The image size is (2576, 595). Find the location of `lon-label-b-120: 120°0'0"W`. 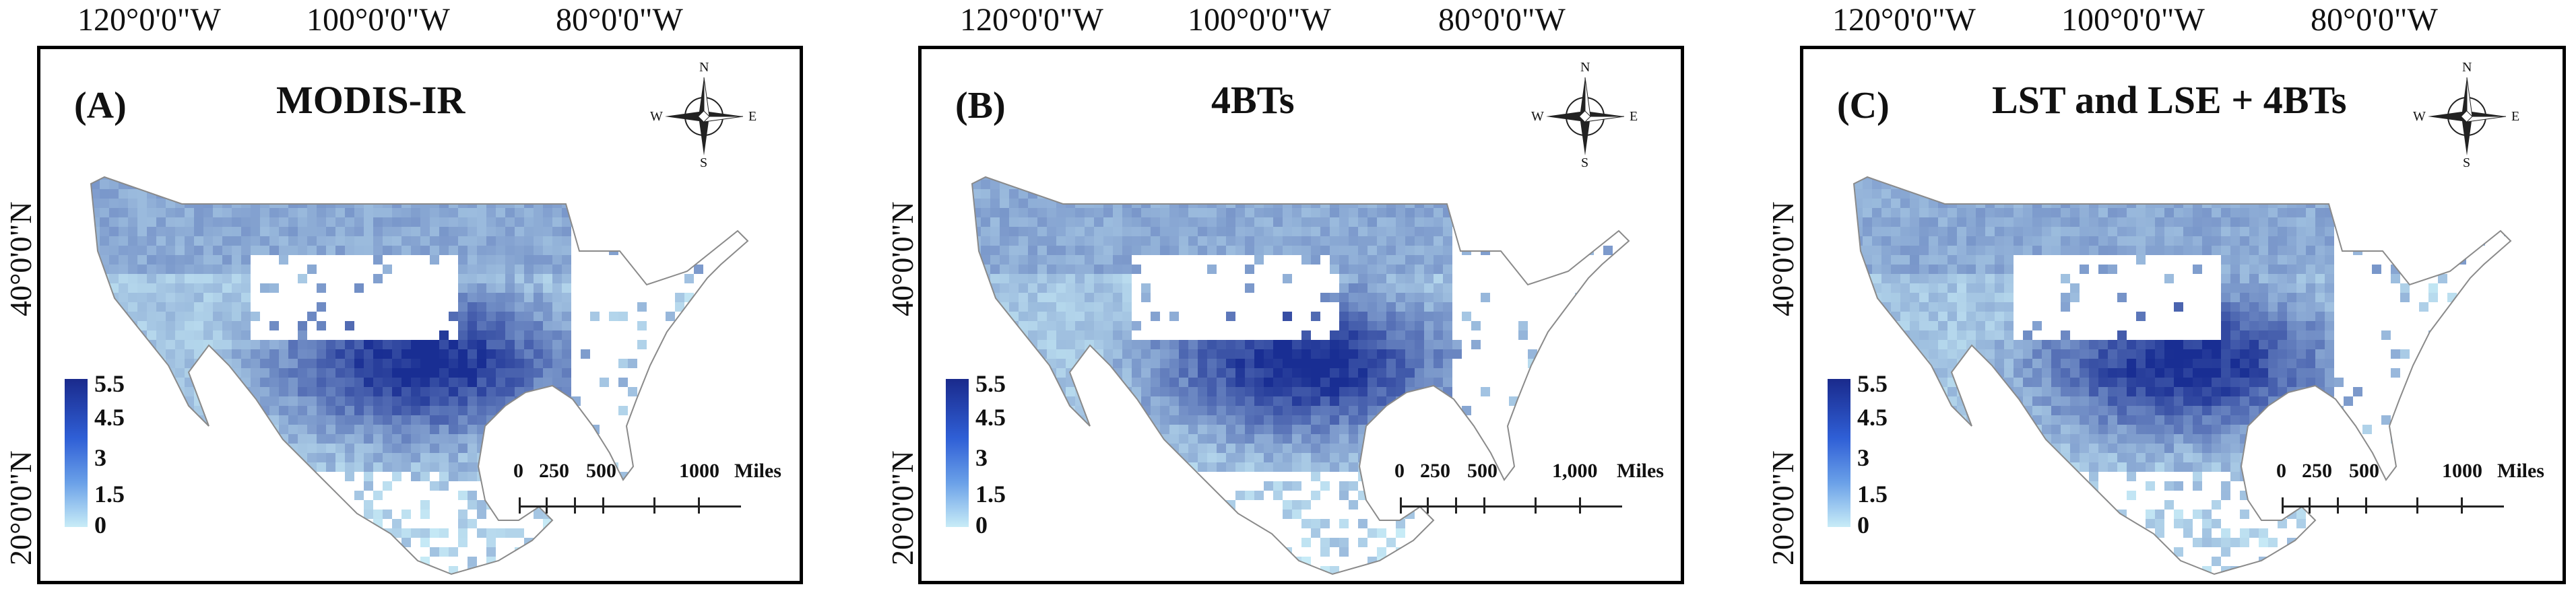

lon-label-b-120: 120°0'0"W is located at coordinates (1031, 20).